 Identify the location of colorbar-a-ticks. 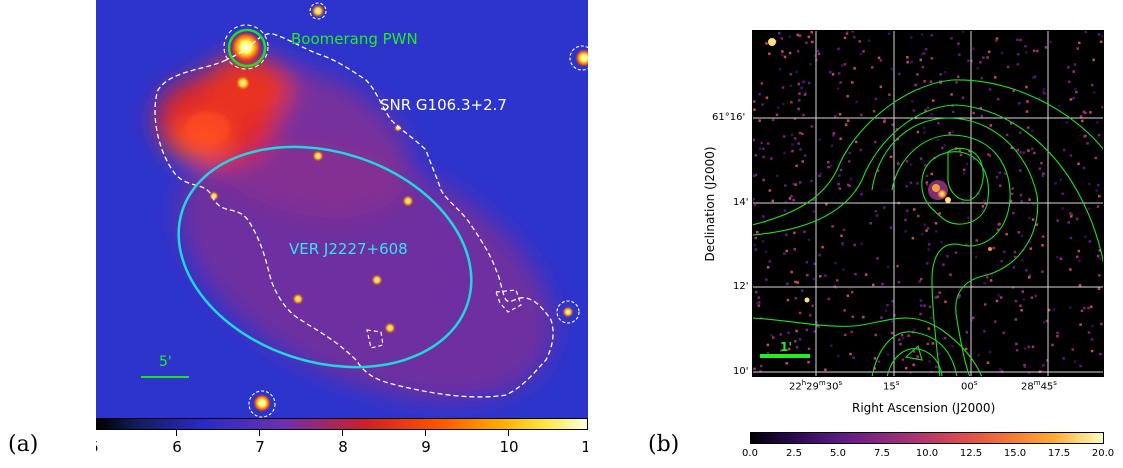
(342, 434).